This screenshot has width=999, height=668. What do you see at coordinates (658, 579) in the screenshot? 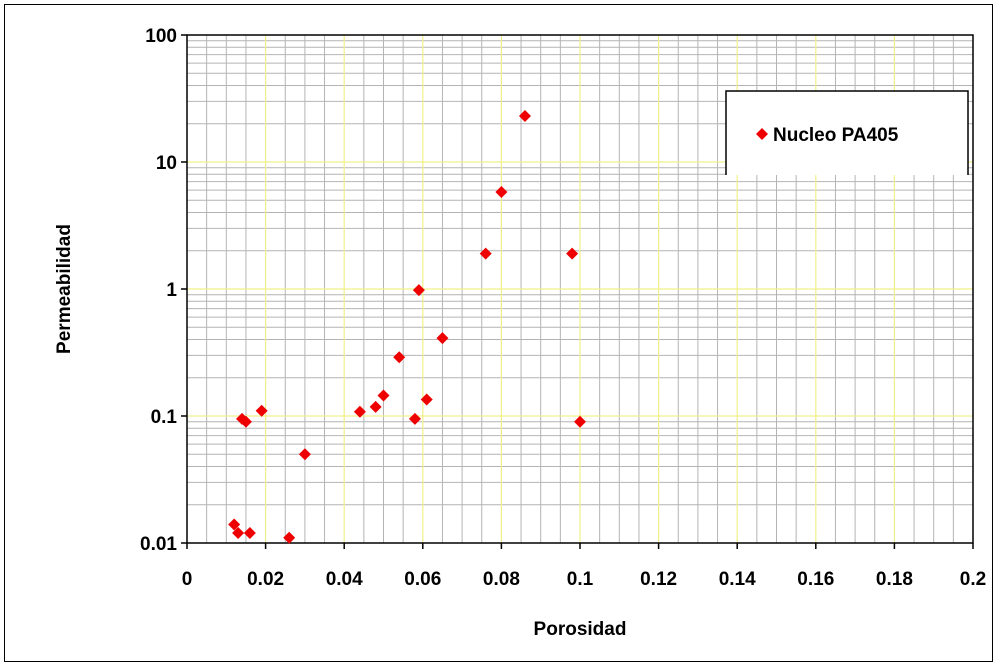
I see `x-tick-label: 0.12` at bounding box center [658, 579].